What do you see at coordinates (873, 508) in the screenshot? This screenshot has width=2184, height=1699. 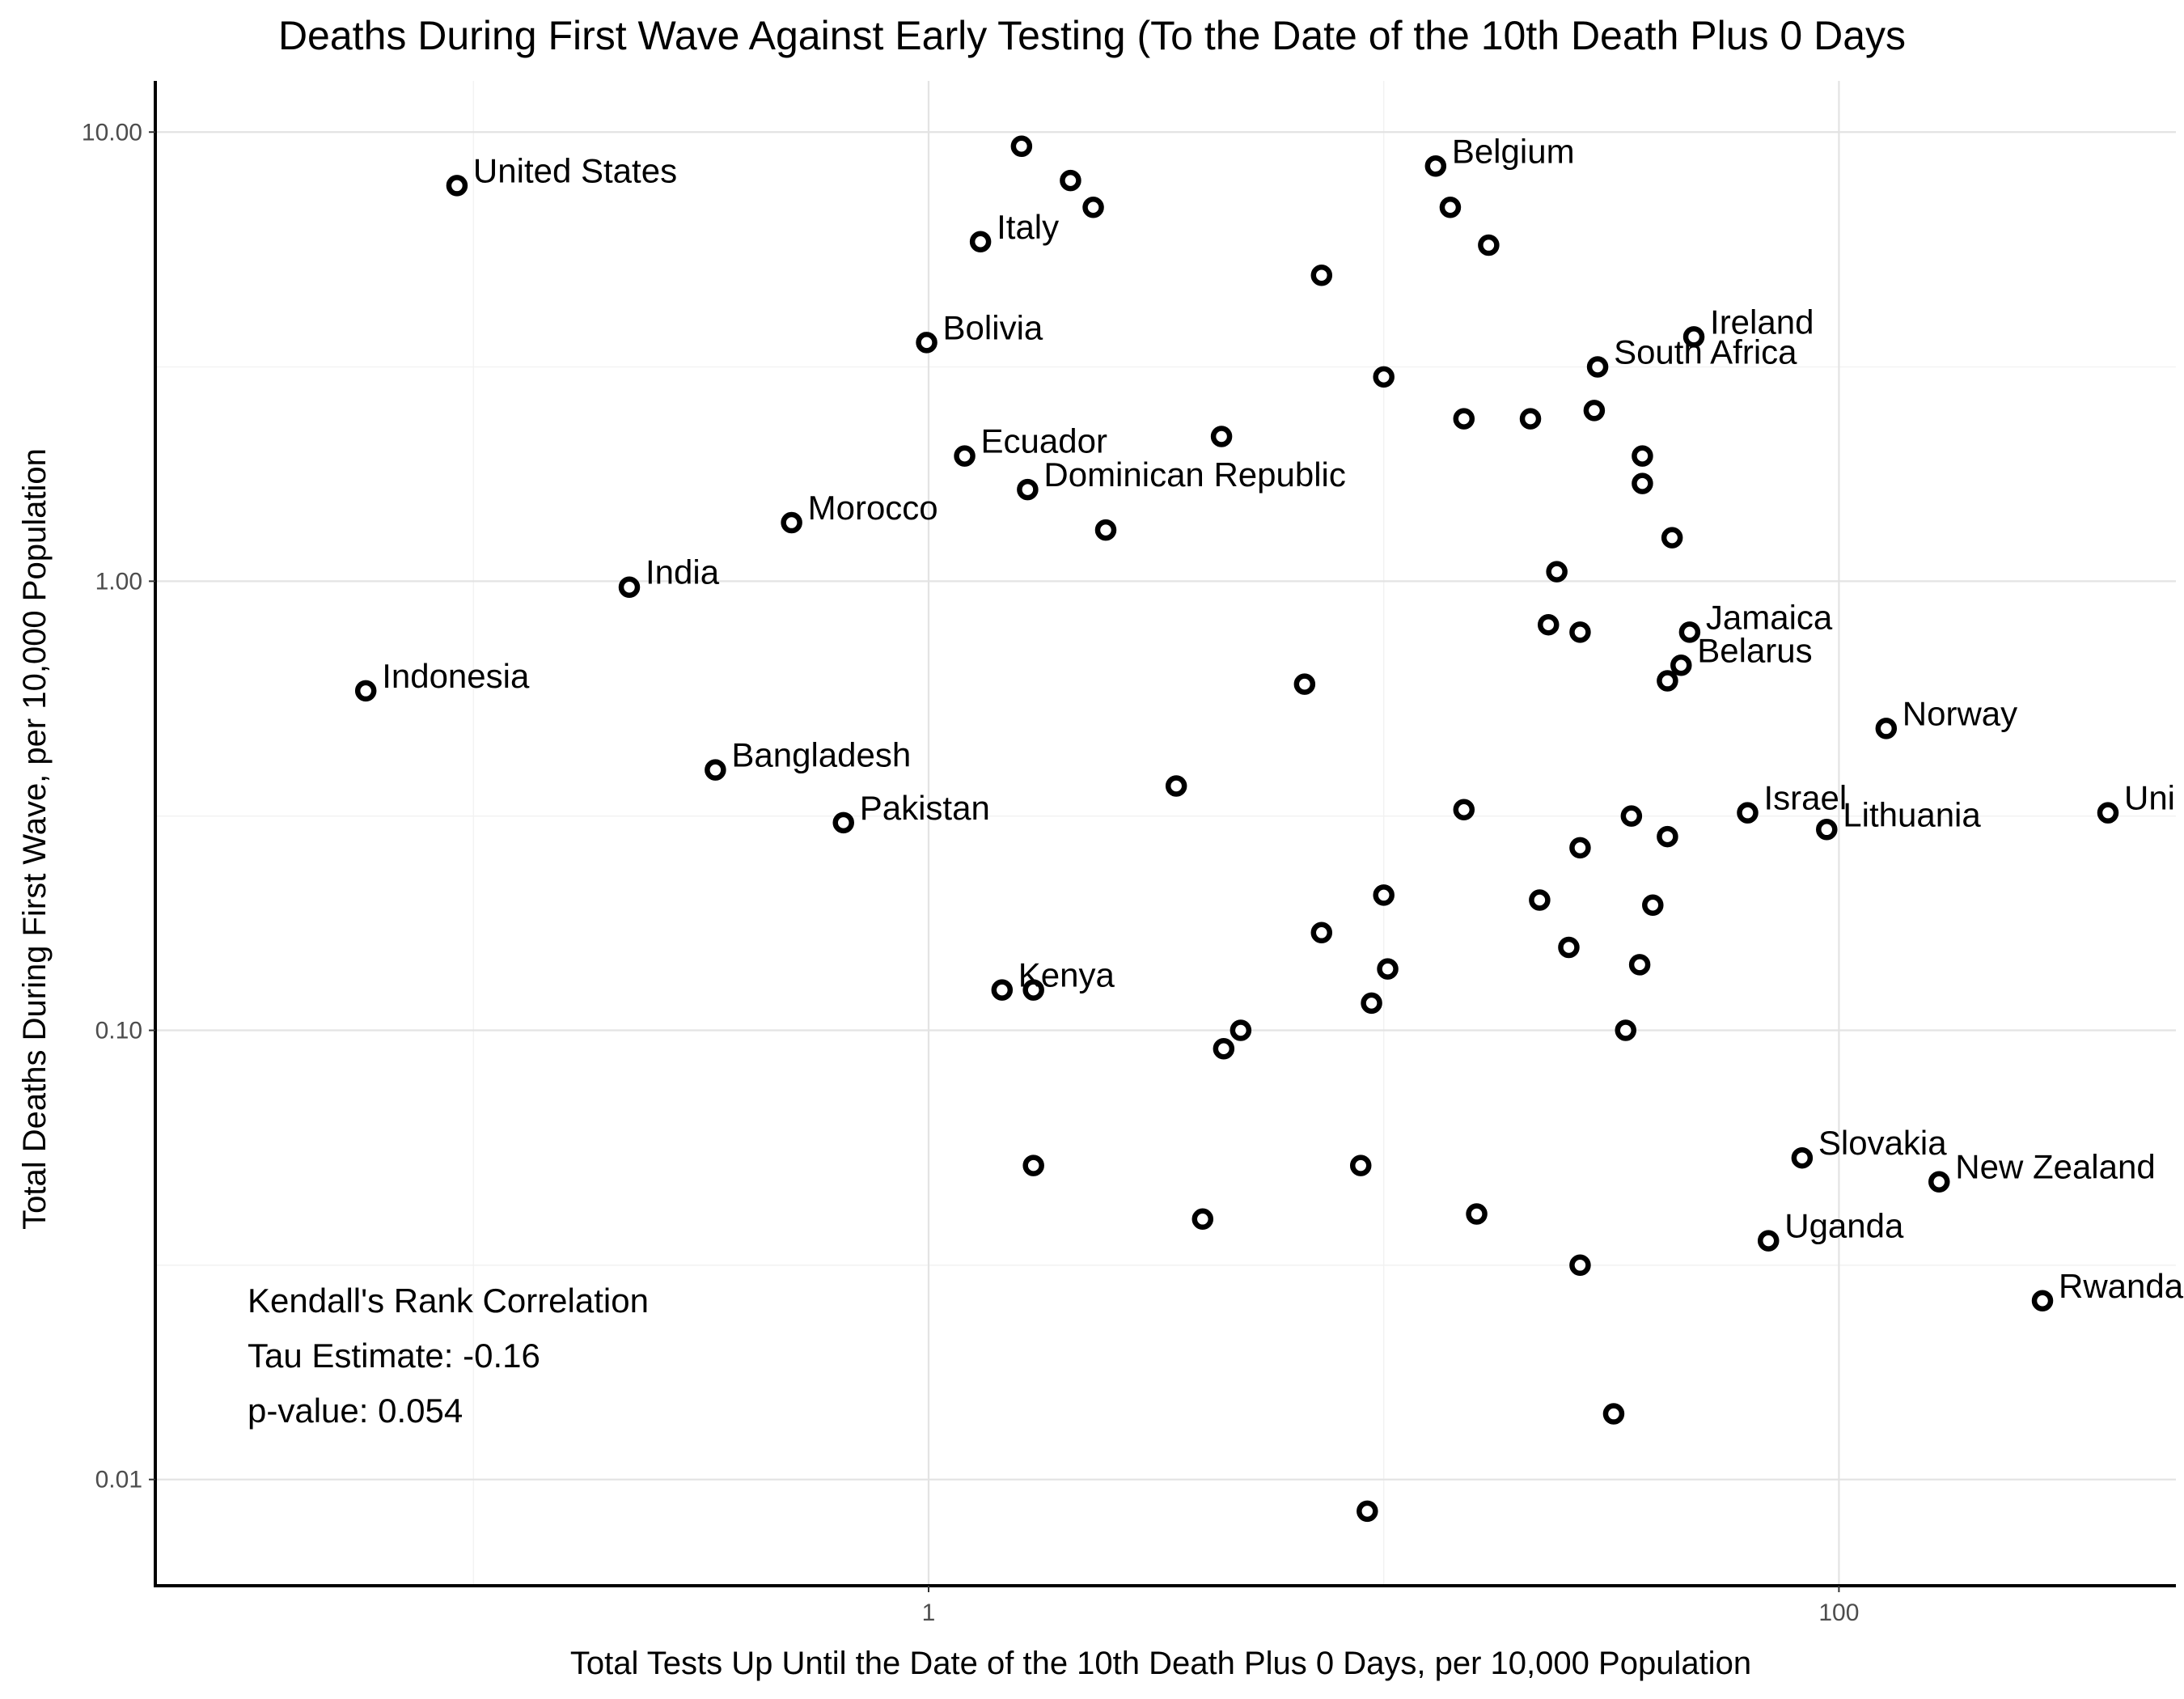 I see `point-label: Morocco` at bounding box center [873, 508].